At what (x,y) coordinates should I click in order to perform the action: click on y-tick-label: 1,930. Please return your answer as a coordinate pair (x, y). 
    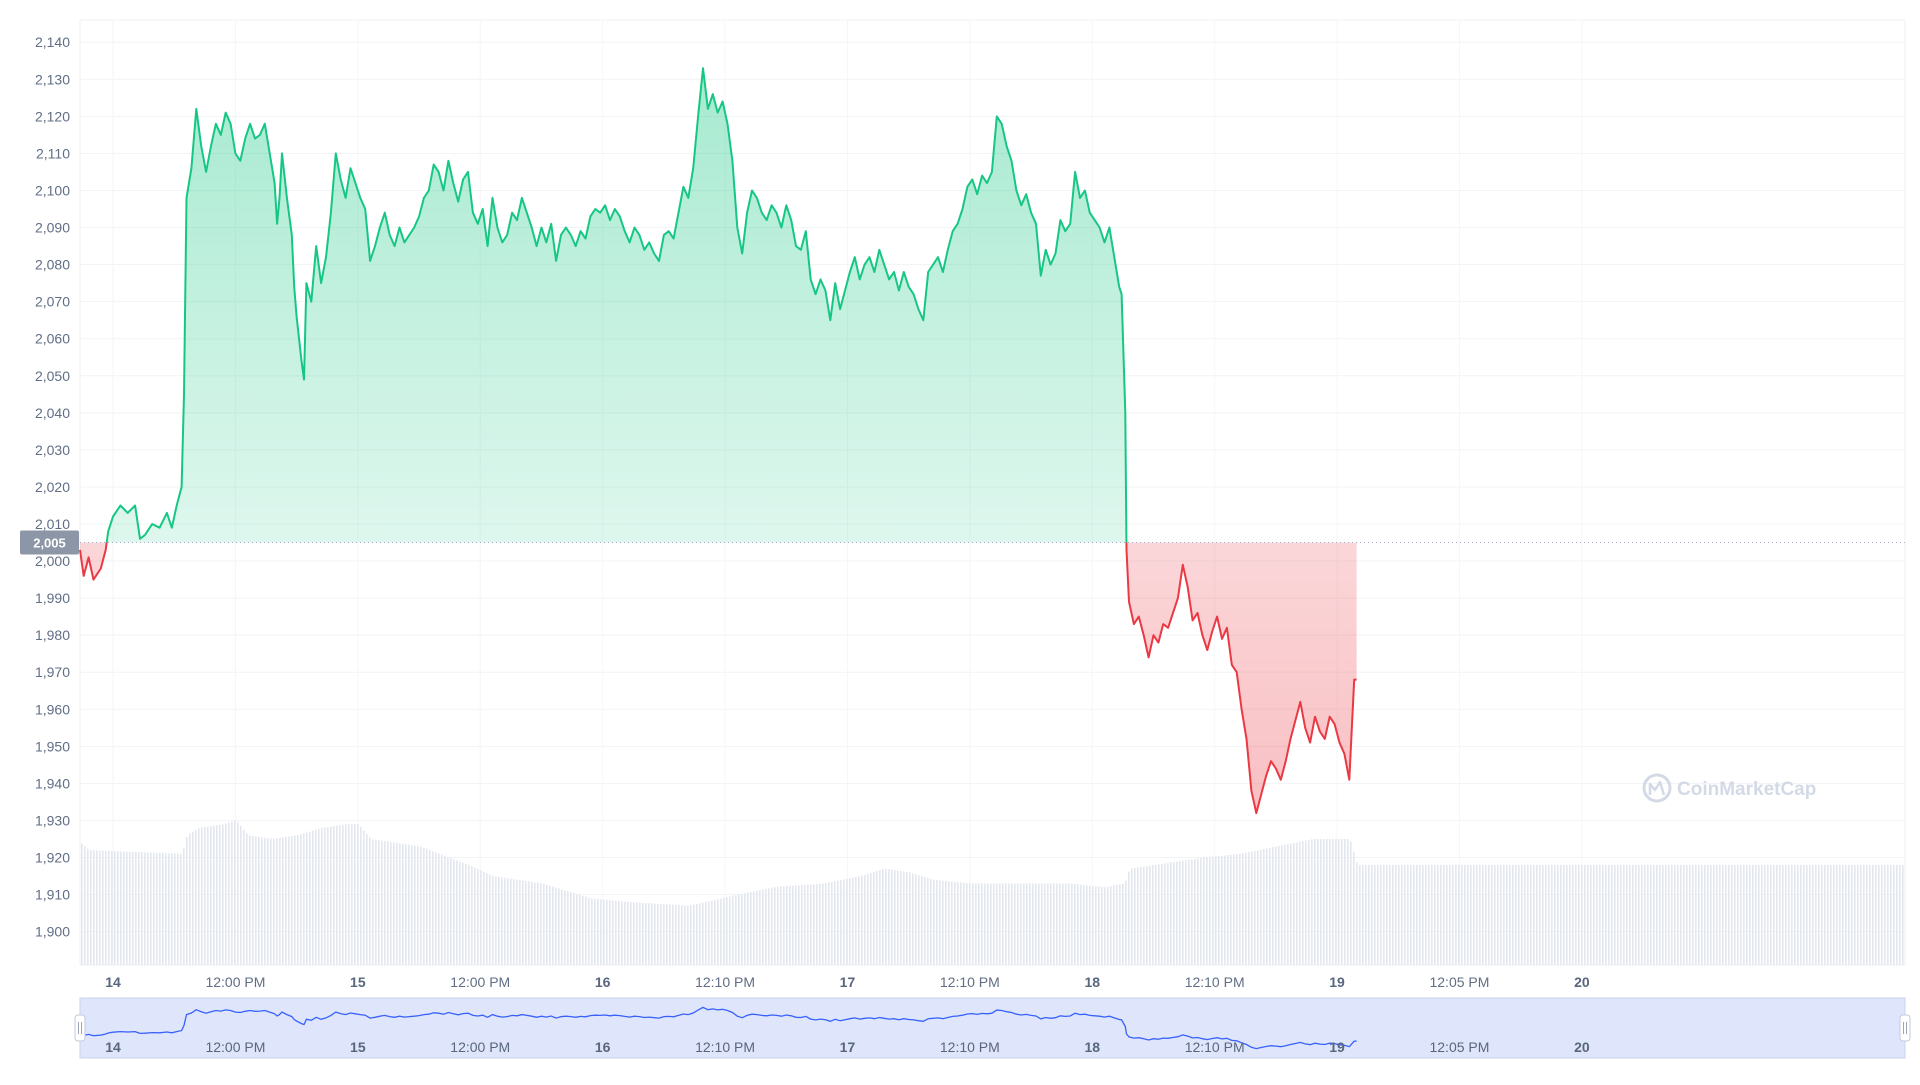
    Looking at the image, I should click on (52, 820).